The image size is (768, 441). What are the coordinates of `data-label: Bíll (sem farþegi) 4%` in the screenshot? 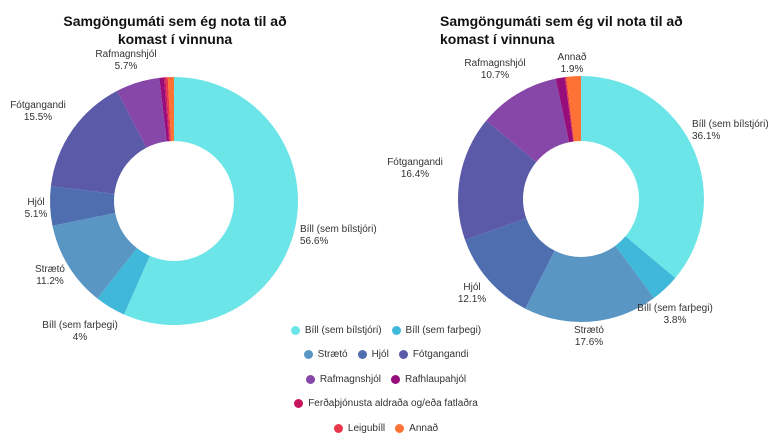 It's located at (80, 331).